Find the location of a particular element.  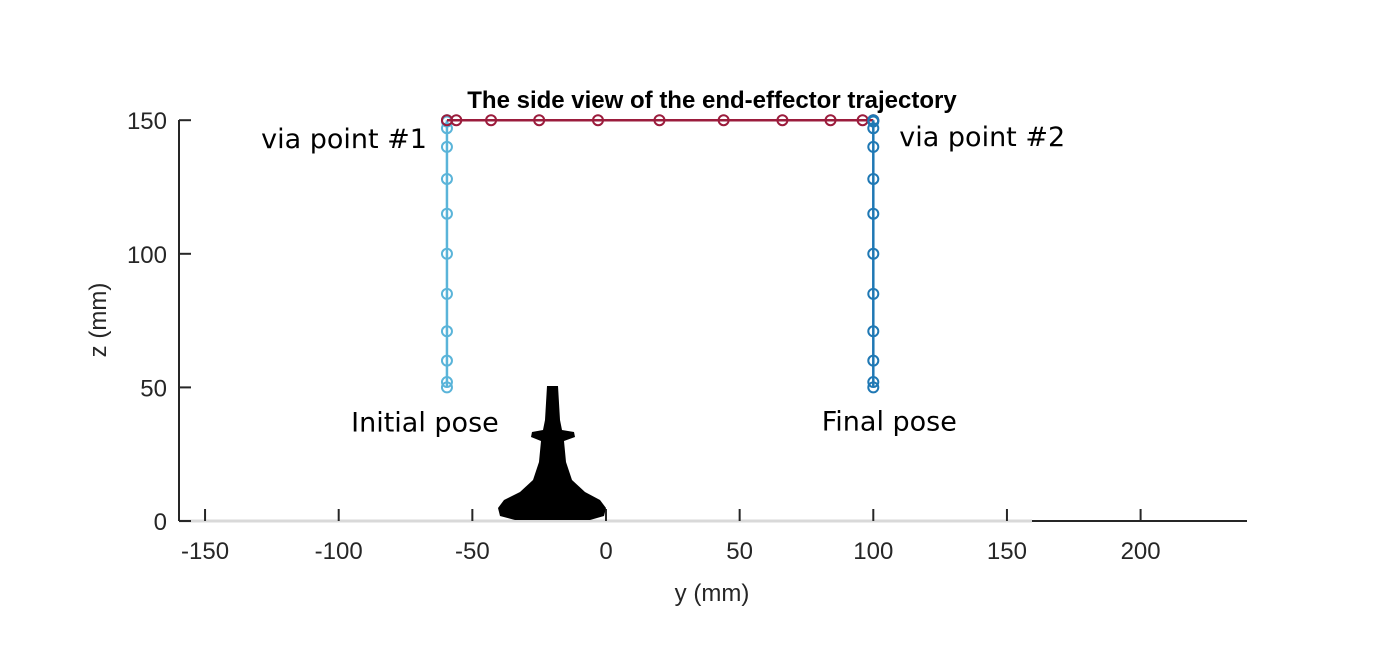

y-tick-label: 100 is located at coordinates (147, 255).